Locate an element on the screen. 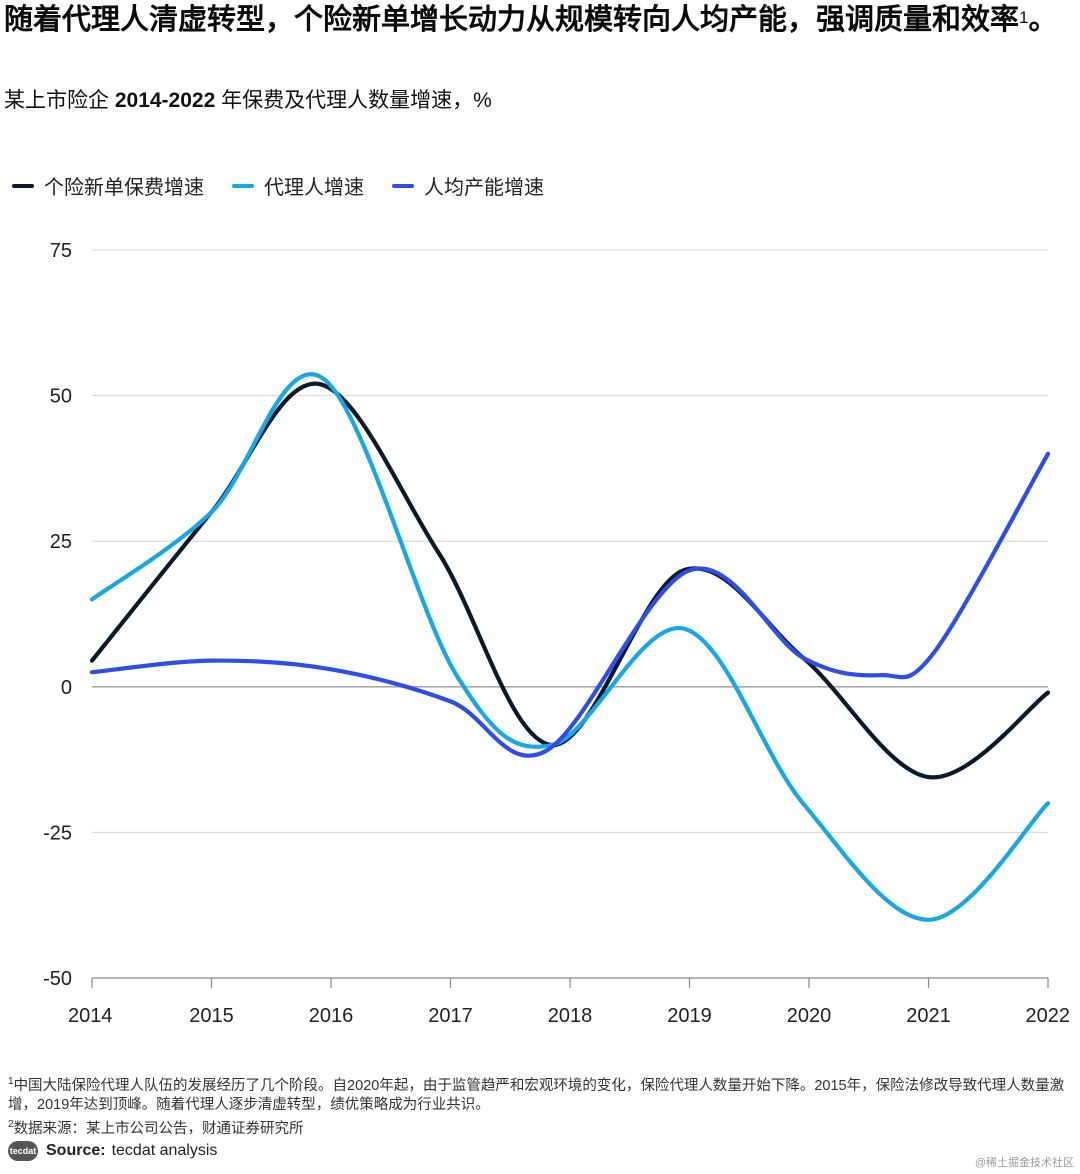 The width and height of the screenshot is (1080, 1174). y-tick-label: 25 is located at coordinates (61, 542).